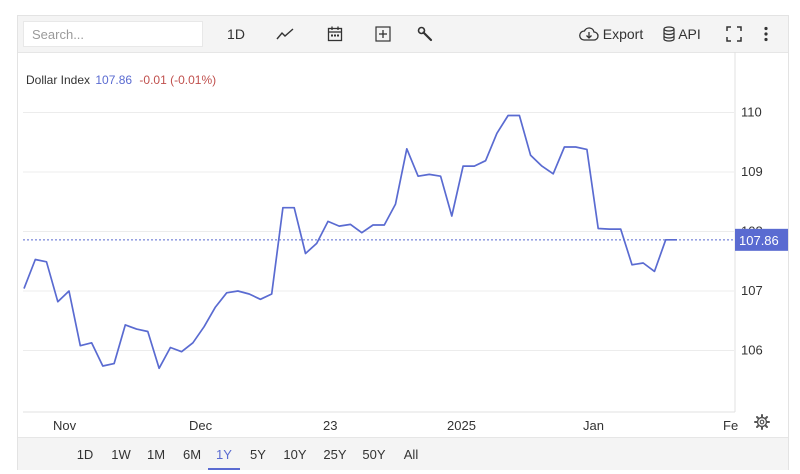 Image resolution: width=800 pixels, height=474 pixels. What do you see at coordinates (113, 34) in the screenshot?
I see `search-input` at bounding box center [113, 34].